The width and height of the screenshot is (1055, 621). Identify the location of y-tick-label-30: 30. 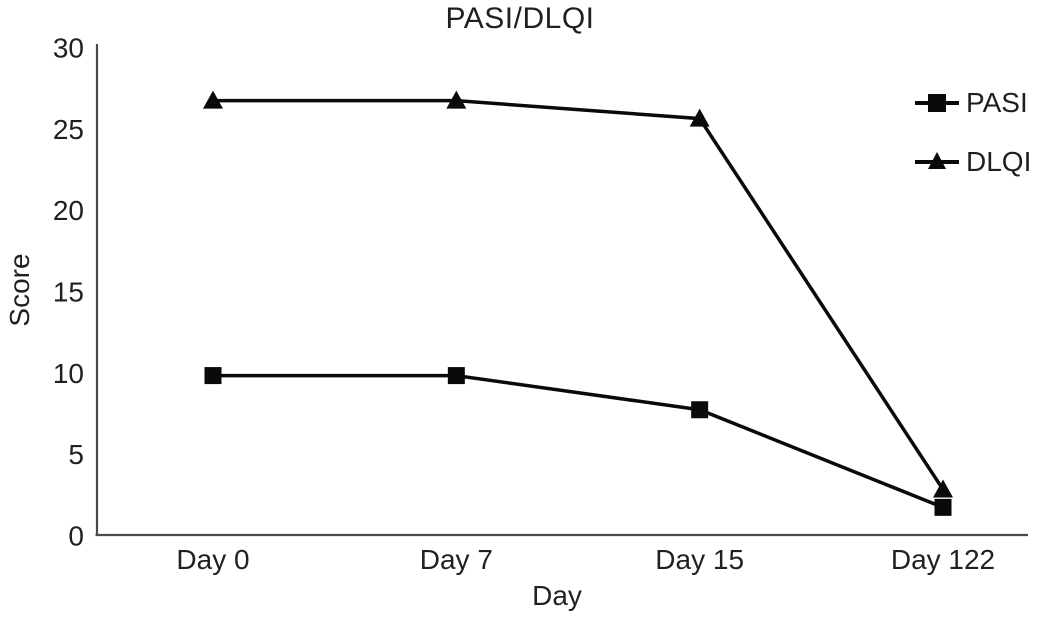
(68, 48).